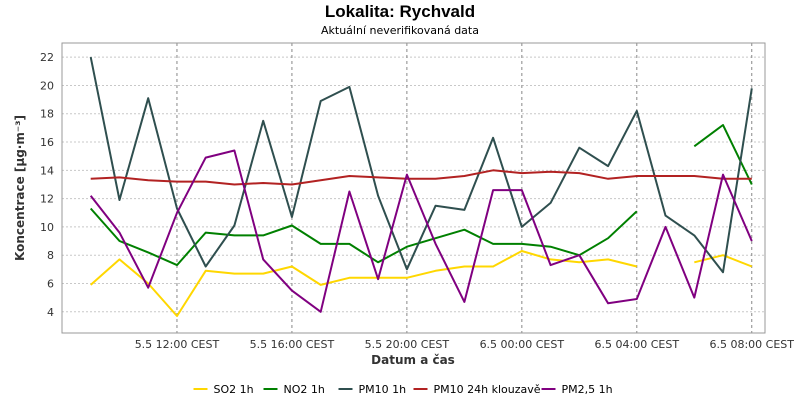 The width and height of the screenshot is (800, 400). Describe the element at coordinates (47, 142) in the screenshot. I see `y-tick-label: 16` at that location.